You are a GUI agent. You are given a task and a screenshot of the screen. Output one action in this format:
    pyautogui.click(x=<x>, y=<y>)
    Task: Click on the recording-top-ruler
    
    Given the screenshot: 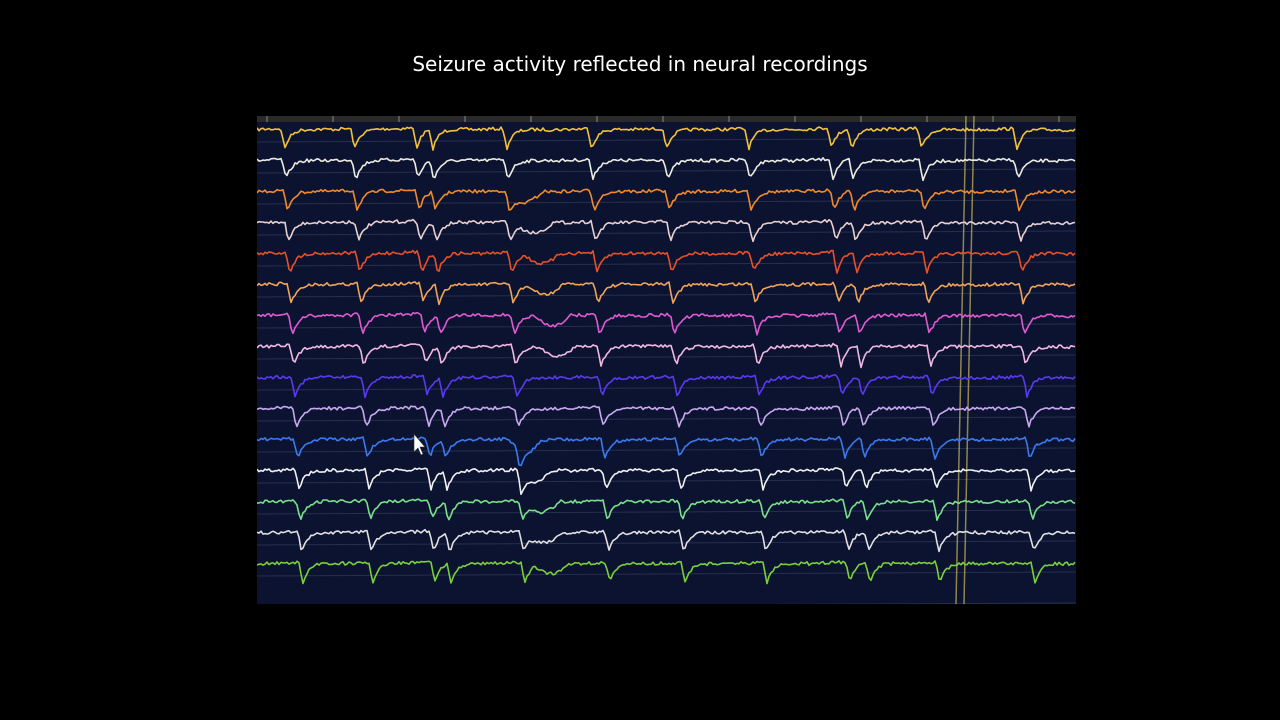 What is the action you would take?
    pyautogui.click(x=666, y=119)
    